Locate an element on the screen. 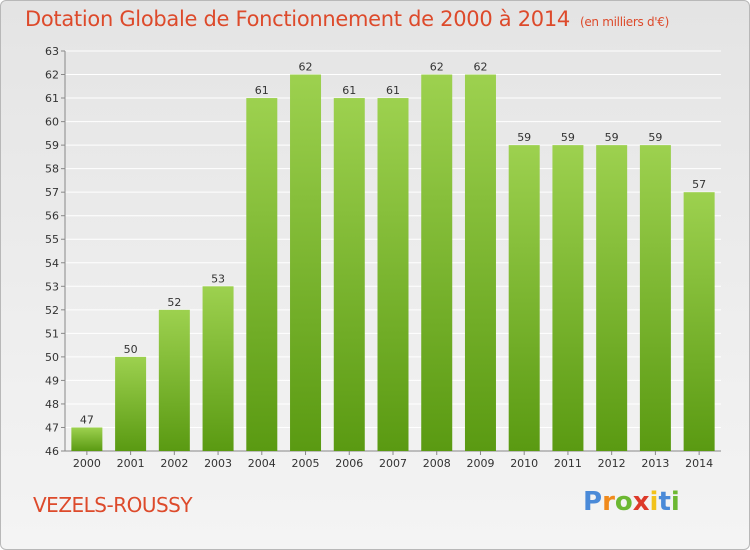 This screenshot has height=550, width=750. bar-2007 is located at coordinates (393, 274).